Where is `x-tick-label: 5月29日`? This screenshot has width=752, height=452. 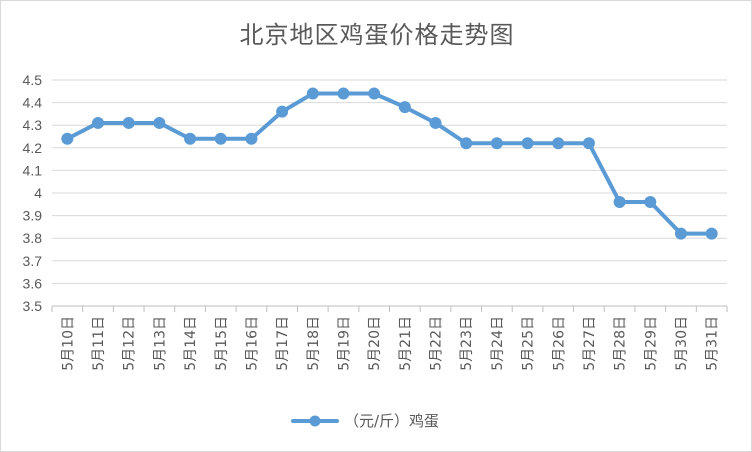 x-tick-label: 5月29日 is located at coordinates (651, 343).